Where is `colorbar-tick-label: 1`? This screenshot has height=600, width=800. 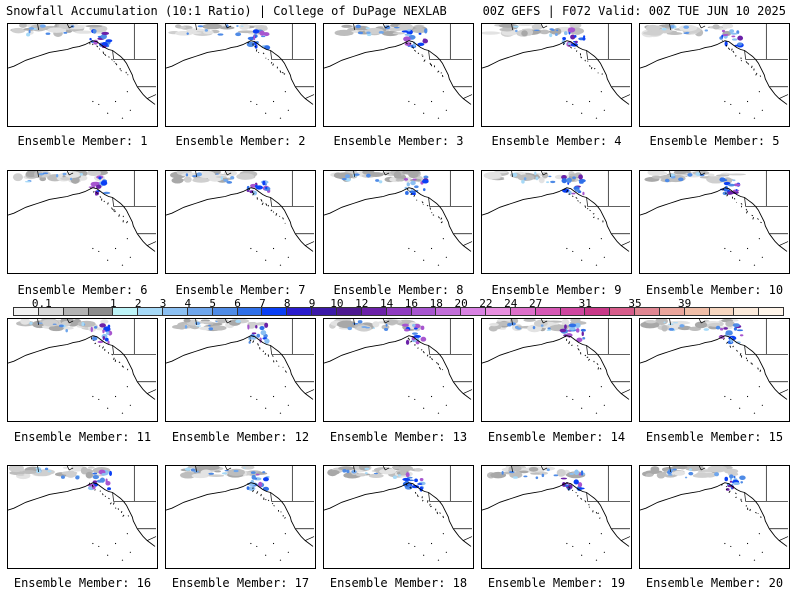
colorbar-tick-label: 1 is located at coordinates (113, 303).